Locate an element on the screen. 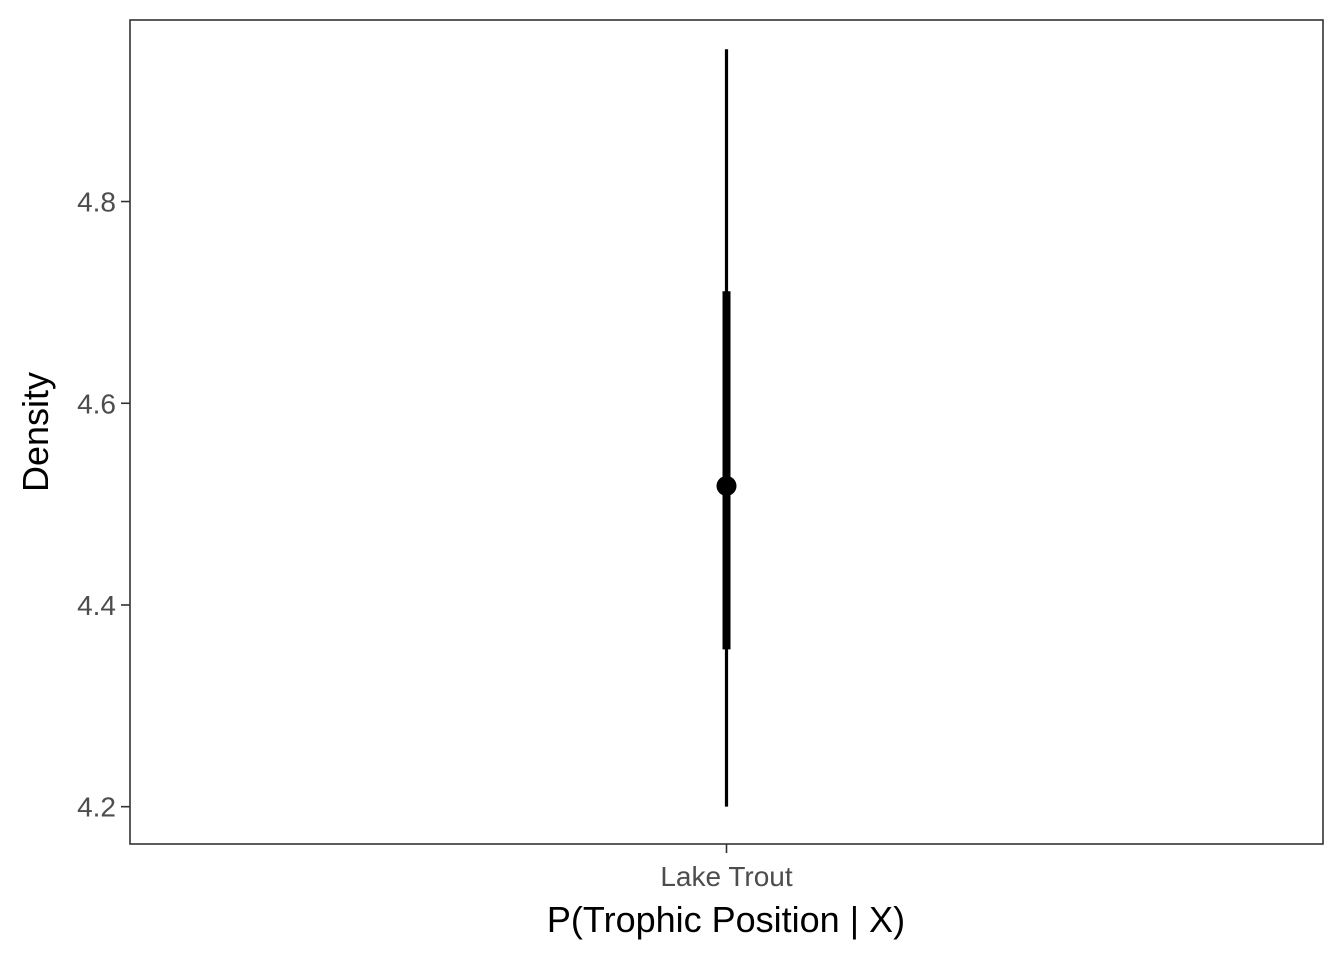 This screenshot has width=1344, height=960. median-point is located at coordinates (726, 485).